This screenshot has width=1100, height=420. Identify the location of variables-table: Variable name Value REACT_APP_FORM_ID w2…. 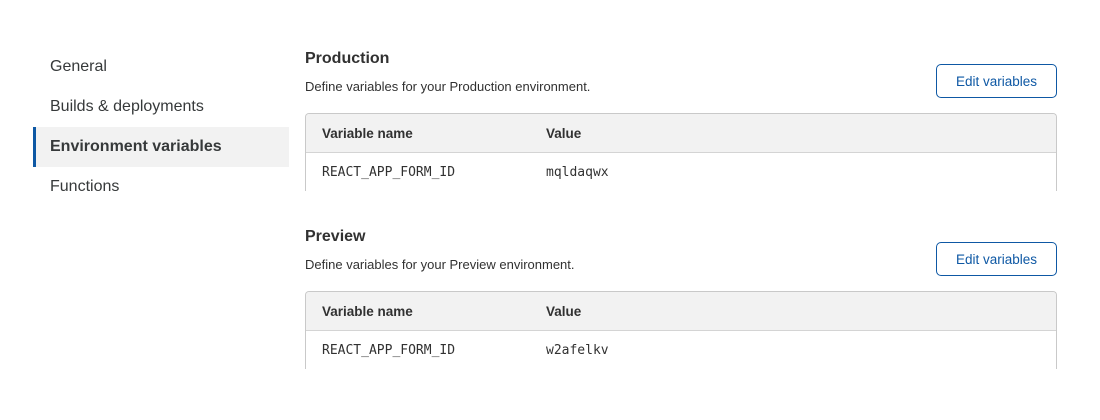
(681, 330).